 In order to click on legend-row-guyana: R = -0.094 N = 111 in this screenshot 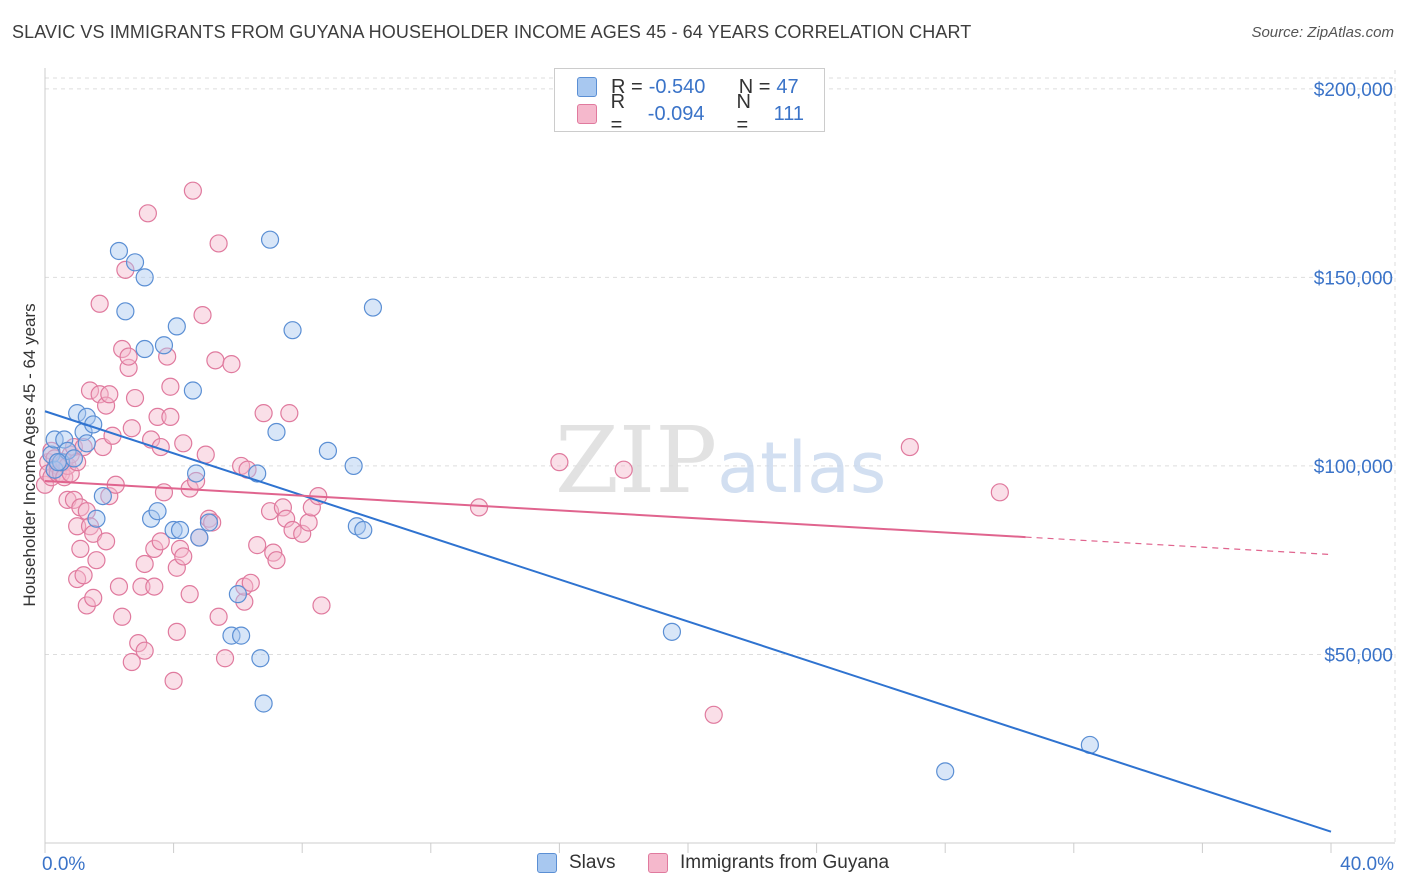, I will do `click(700, 113)`.